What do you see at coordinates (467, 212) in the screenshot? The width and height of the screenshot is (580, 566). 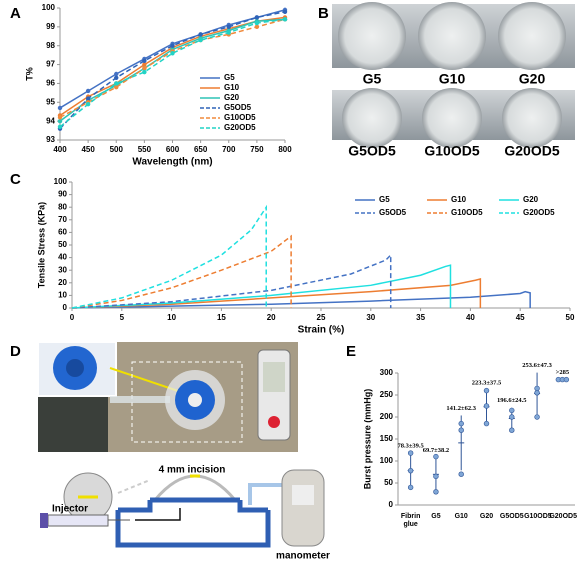 I see `legend-label: G10OD5` at bounding box center [467, 212].